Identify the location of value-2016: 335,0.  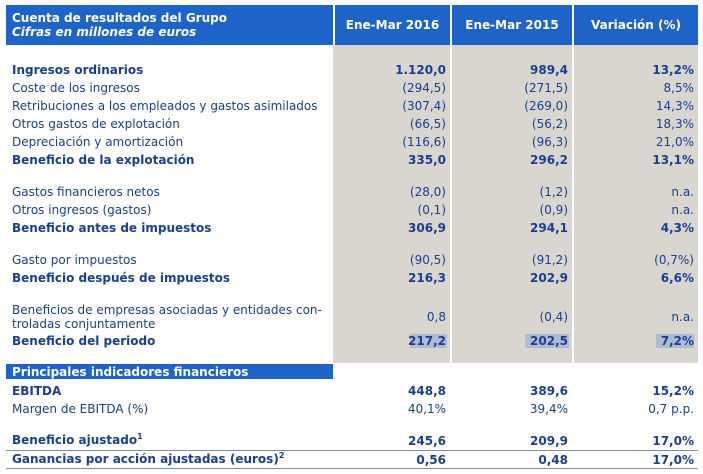
(427, 160).